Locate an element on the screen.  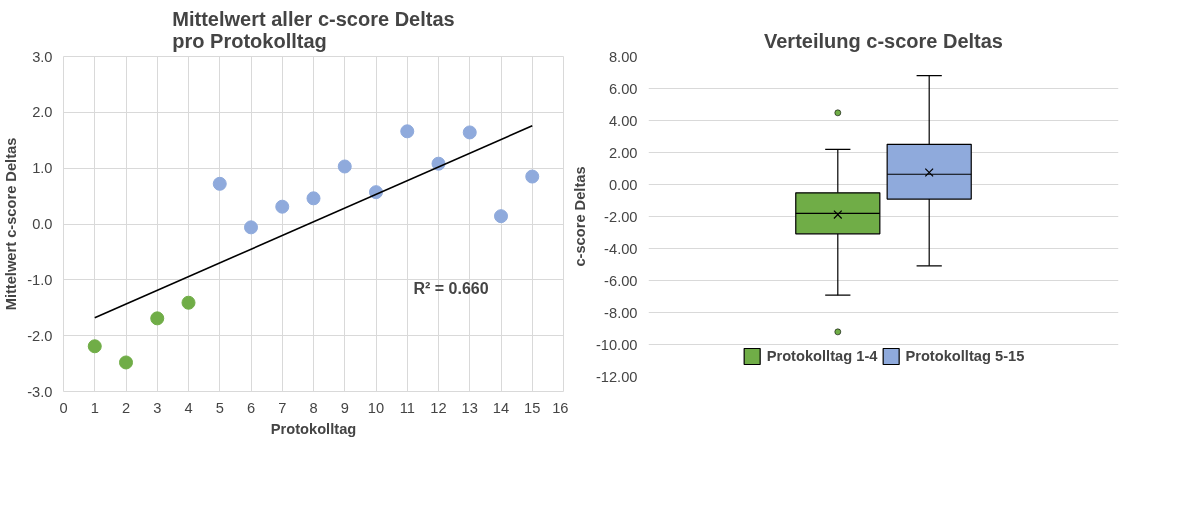
x-axis-title: Protokolltag is located at coordinates (313, 428).